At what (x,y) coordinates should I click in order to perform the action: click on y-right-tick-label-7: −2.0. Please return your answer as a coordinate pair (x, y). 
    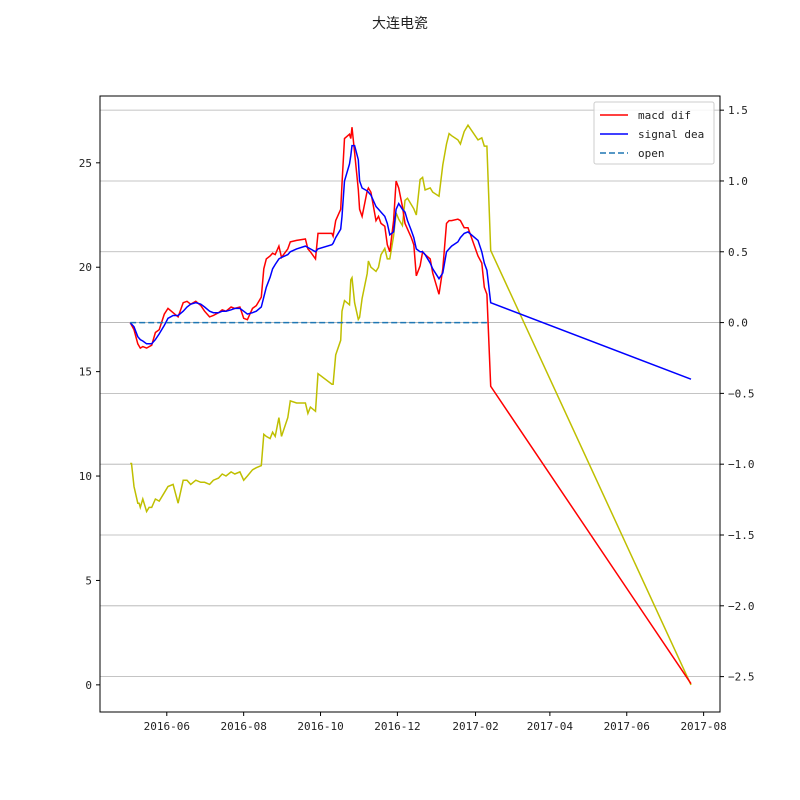
    Looking at the image, I should click on (741, 606).